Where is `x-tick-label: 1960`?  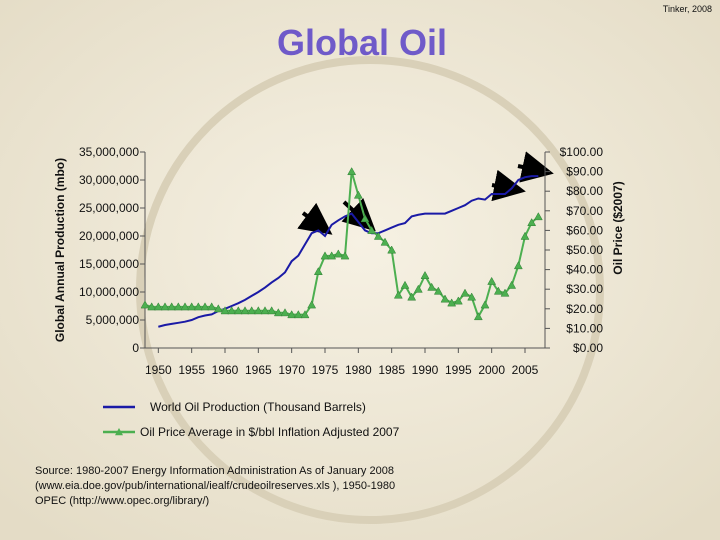
x-tick-label: 1960 is located at coordinates (225, 370).